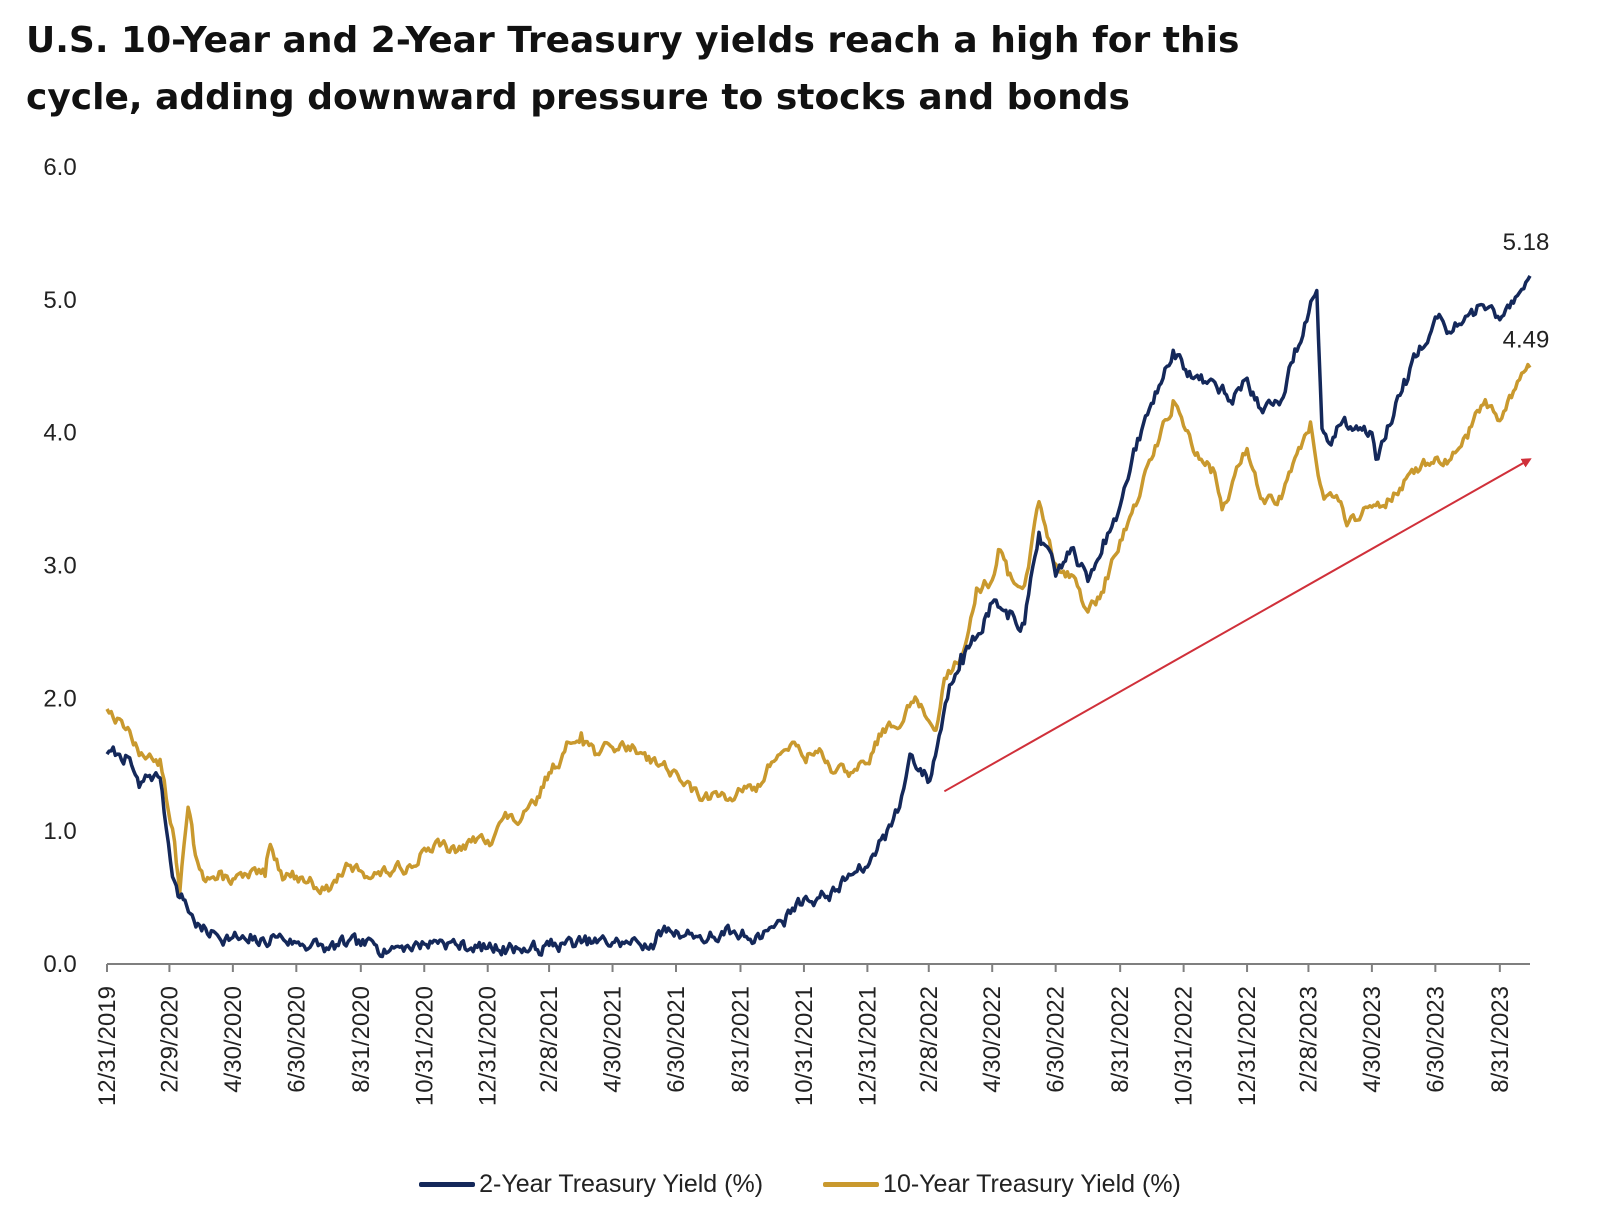 The height and width of the screenshot is (1224, 1600). What do you see at coordinates (992, 1039) in the screenshot?
I see `x-tick-label: 4/30/2022` at bounding box center [992, 1039].